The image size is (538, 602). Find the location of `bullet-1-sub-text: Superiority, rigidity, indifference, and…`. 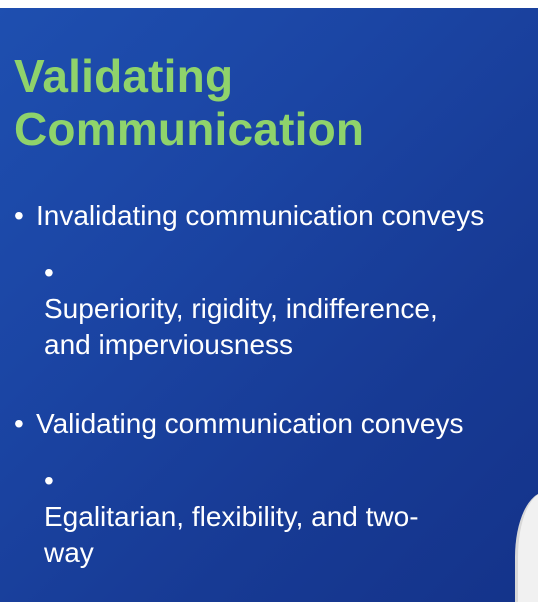

bullet-1-sub-text: Superiority, rigidity, indifference, and… is located at coordinates (241, 326).